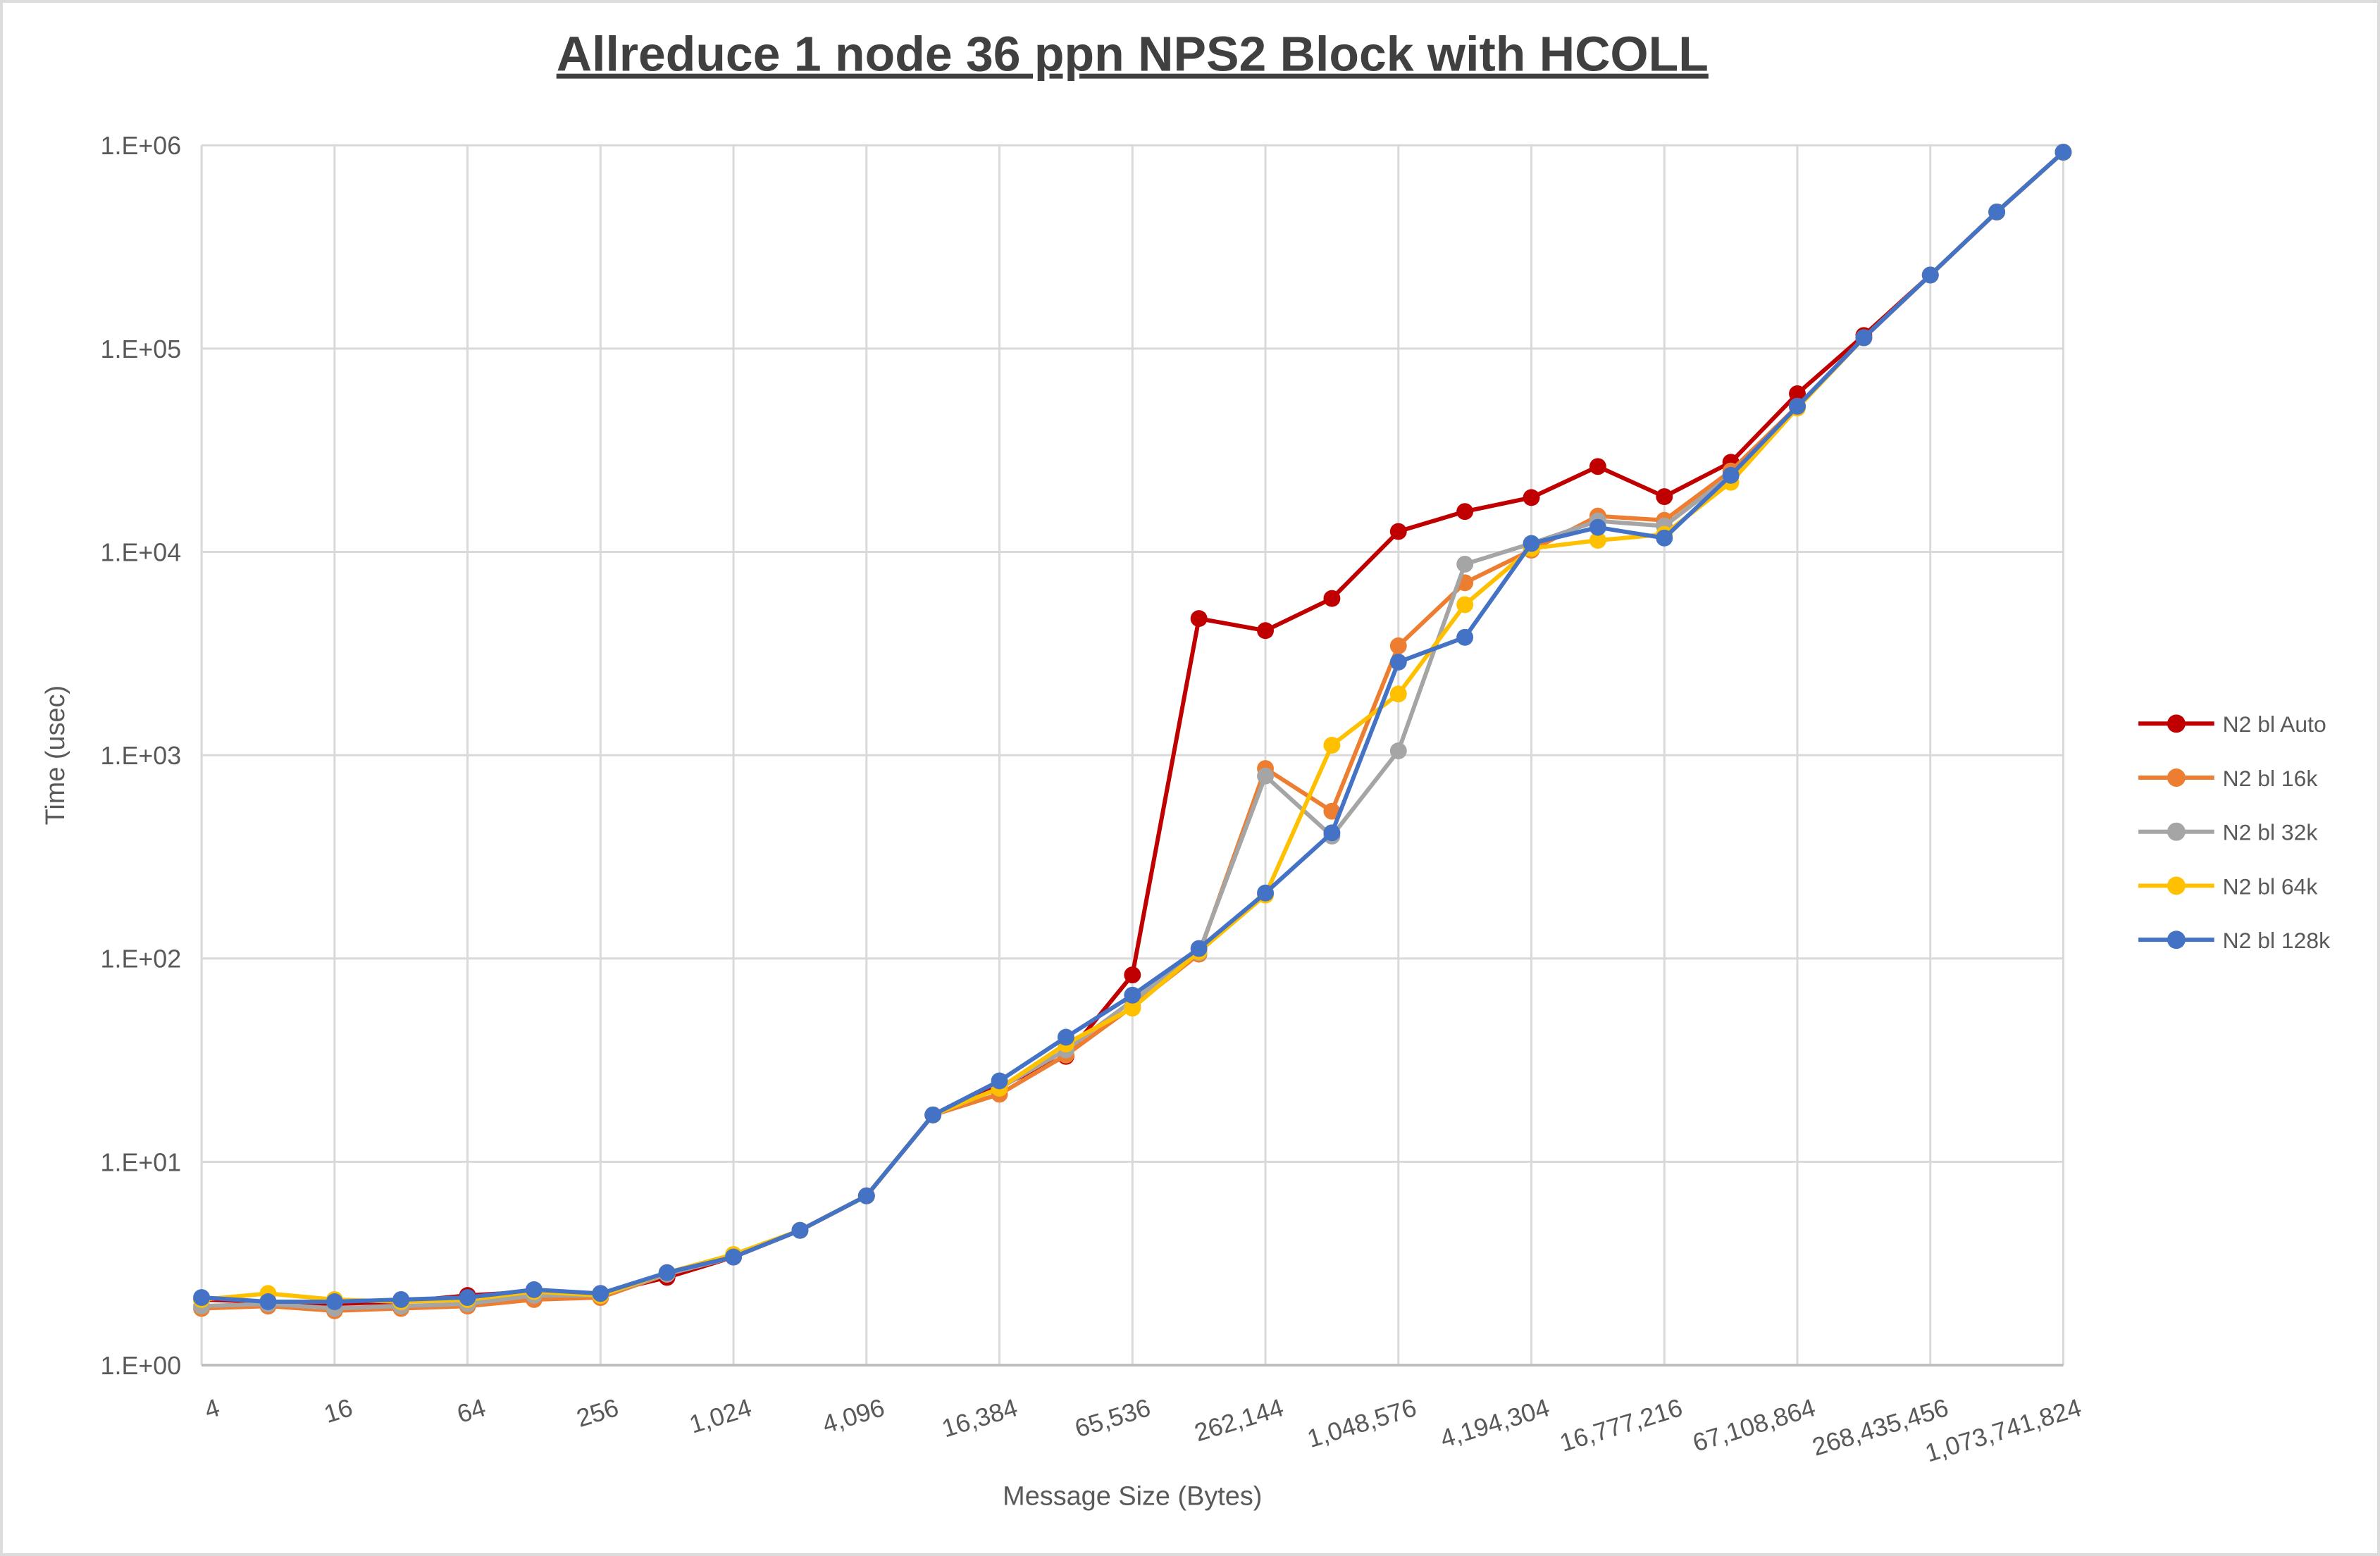 Image resolution: width=2380 pixels, height=1556 pixels. Describe the element at coordinates (141, 146) in the screenshot. I see `y-tick-label: 1.E+06` at that location.